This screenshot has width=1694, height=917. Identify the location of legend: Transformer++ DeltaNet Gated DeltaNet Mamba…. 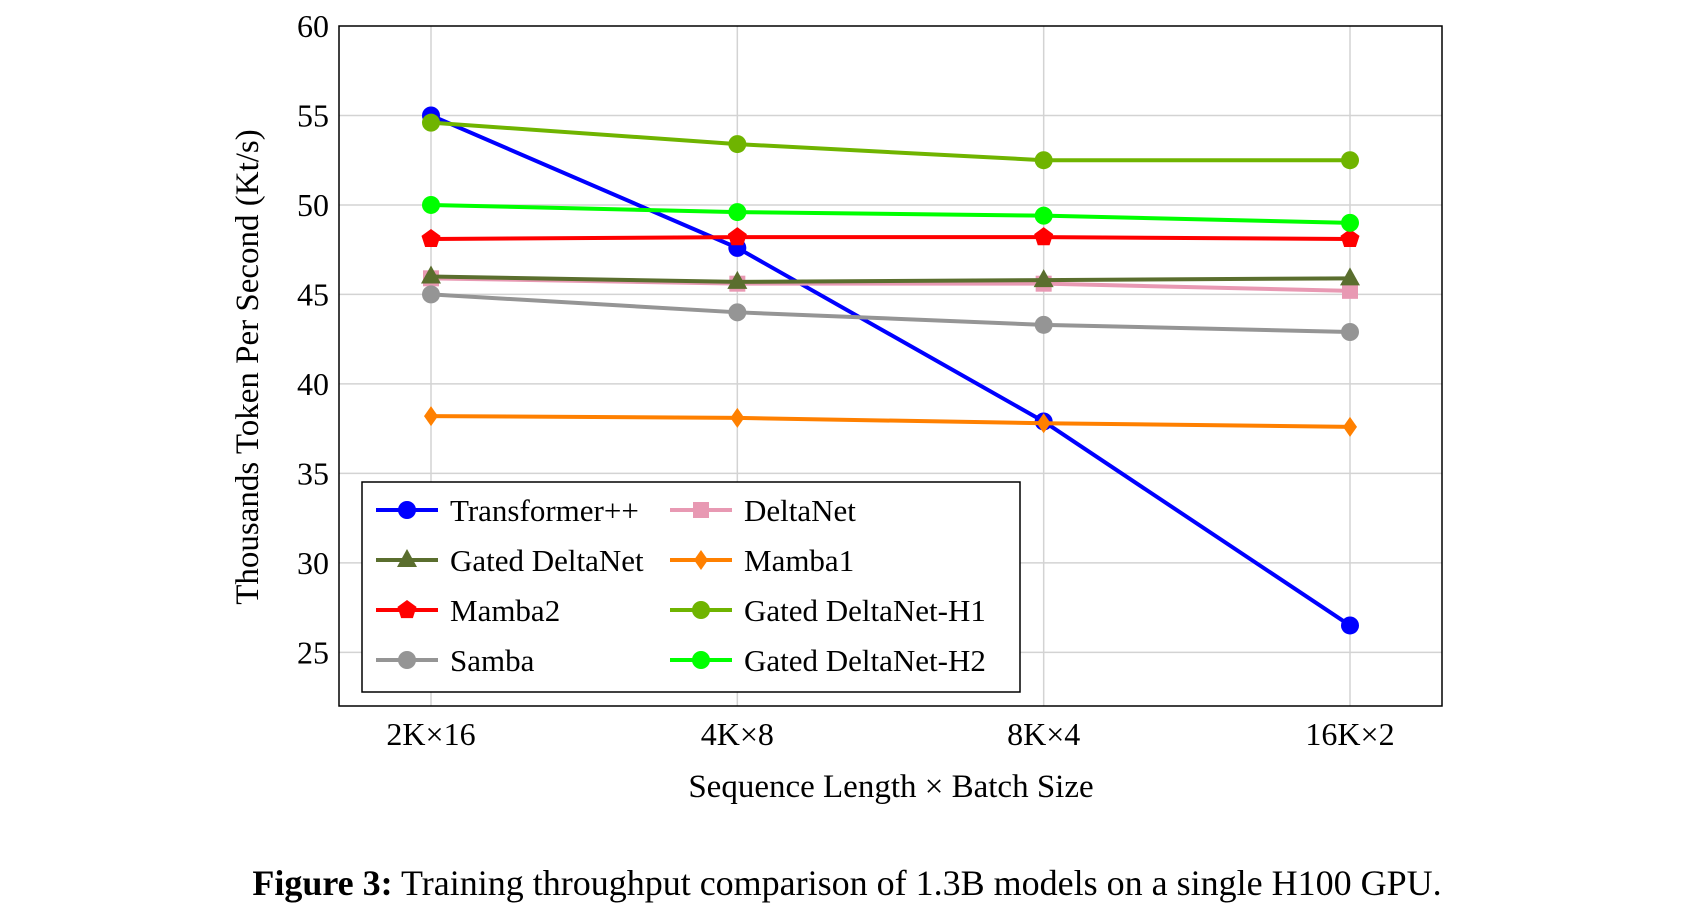
(691, 587).